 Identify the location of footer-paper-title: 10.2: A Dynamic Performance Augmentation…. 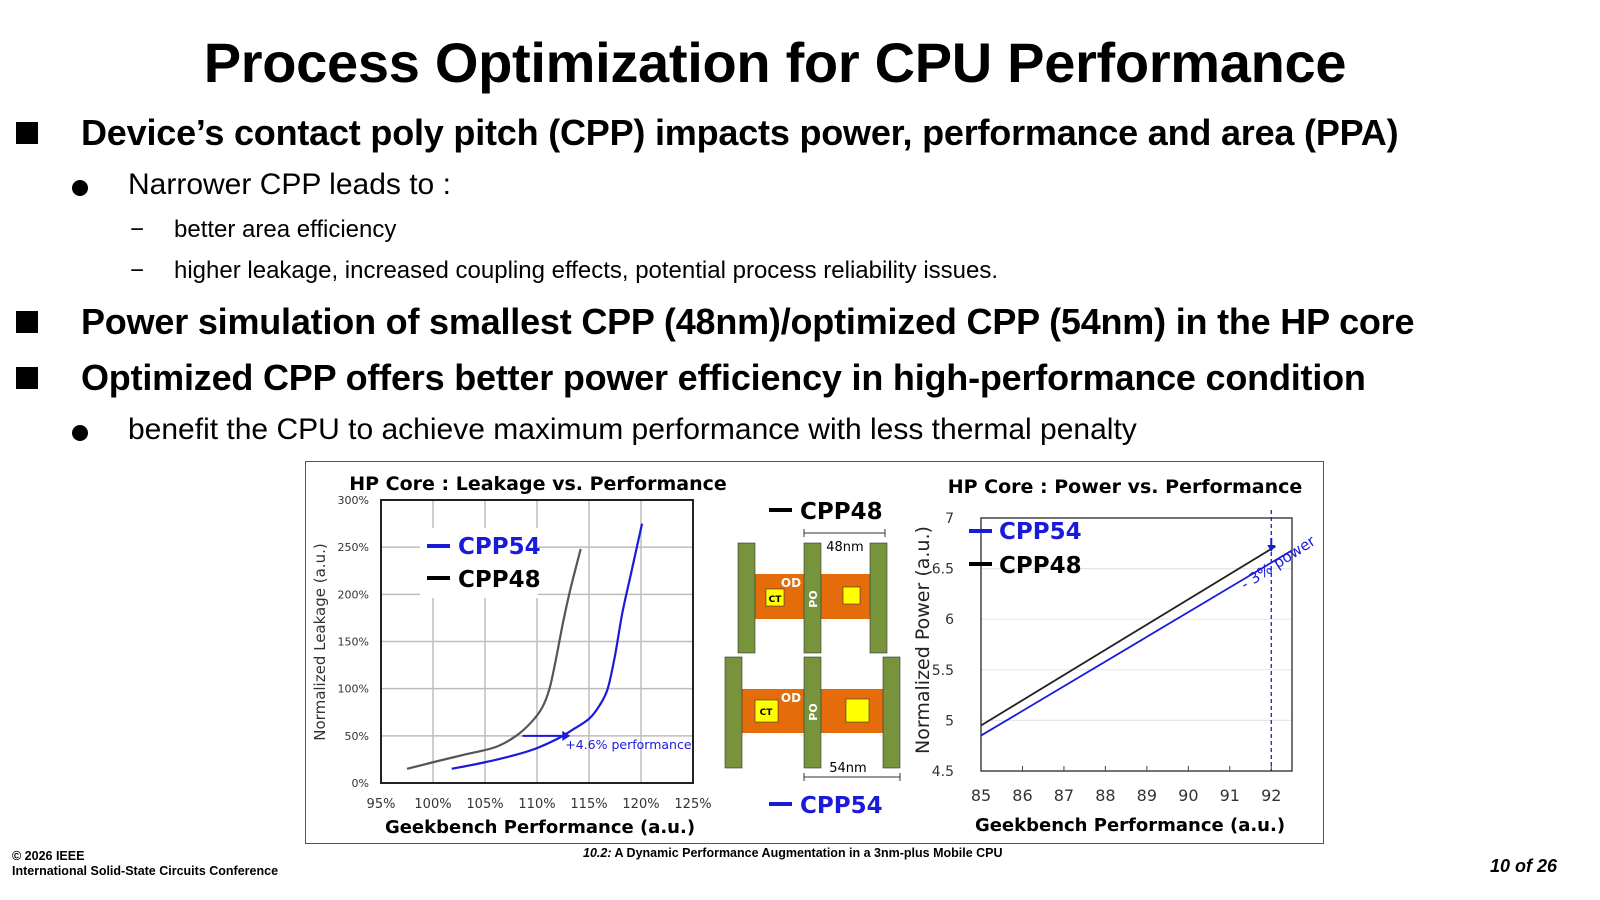
(793, 853).